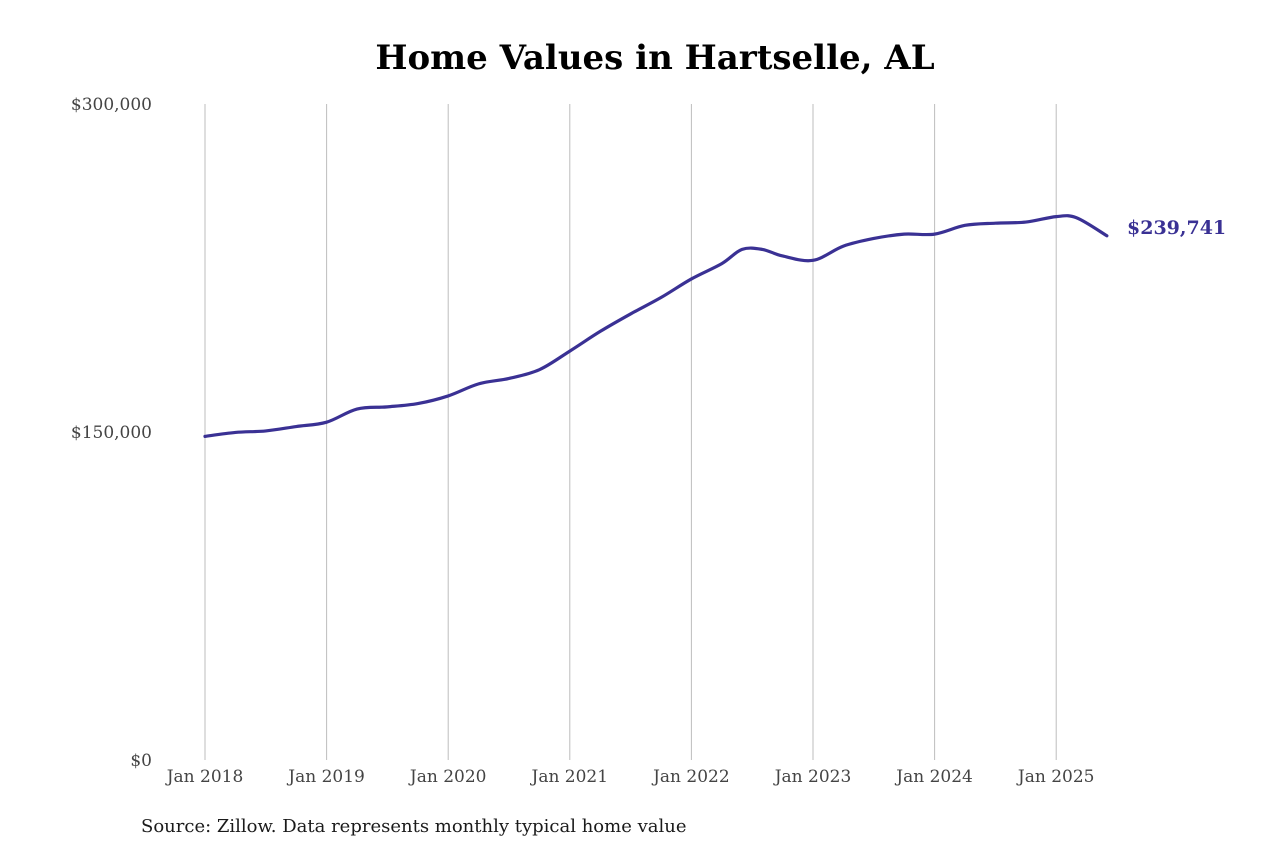  I want to click on x-tick-label: Jan 2022, so click(690, 777).